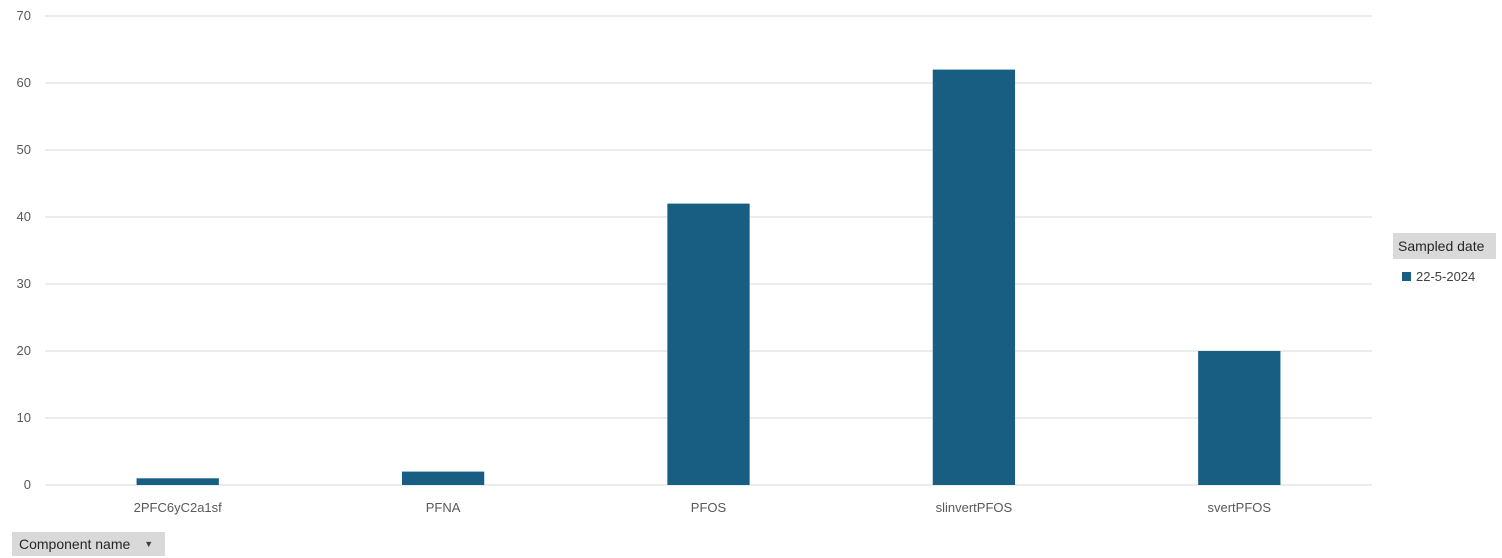 This screenshot has height=558, width=1502. I want to click on bar-svertPFOS, so click(1239, 418).